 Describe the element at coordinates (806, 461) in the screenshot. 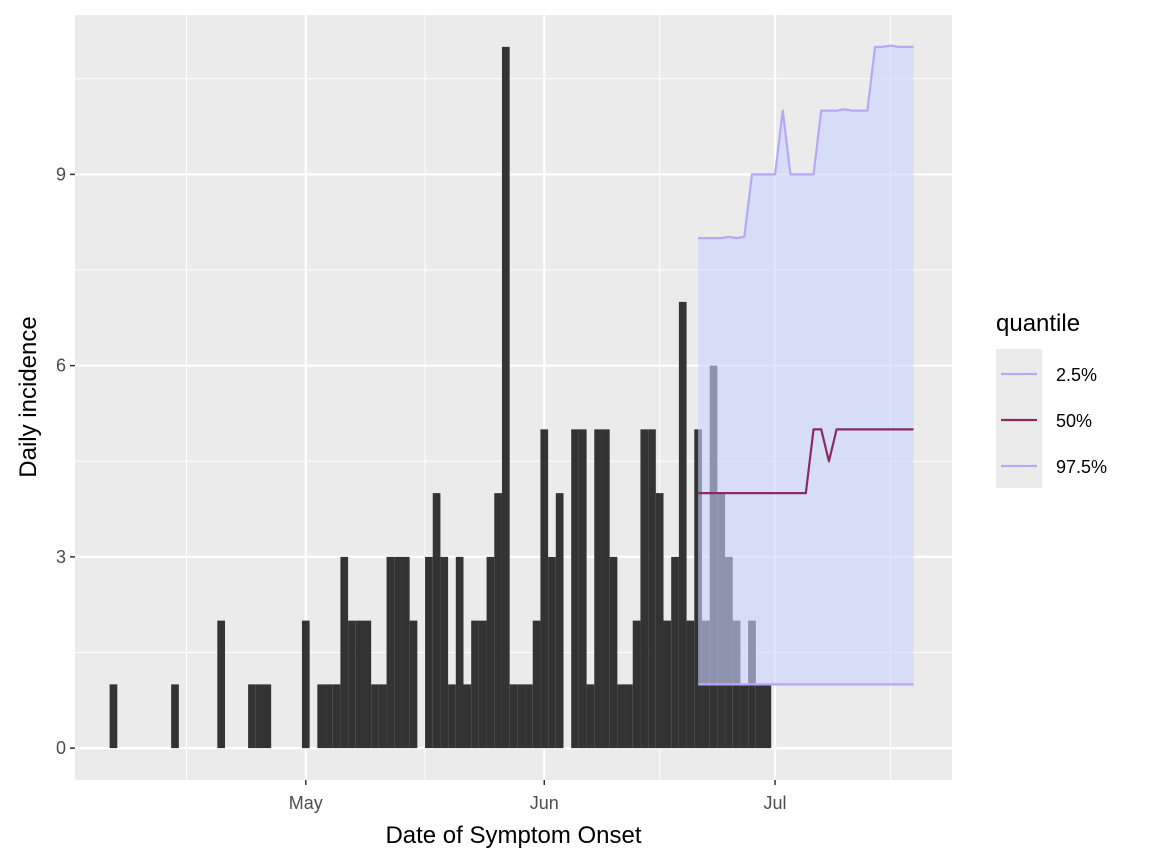

I see `quantile-line-50pct` at that location.